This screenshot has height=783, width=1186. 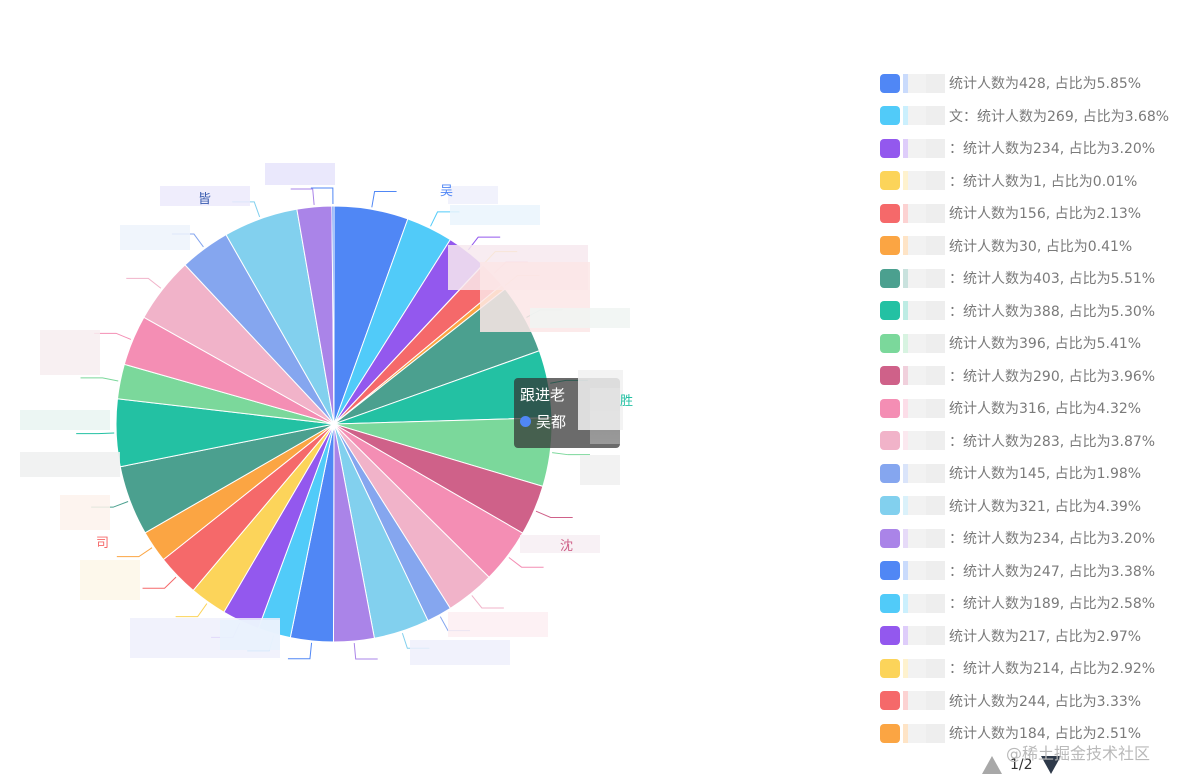 I want to click on legend-item: ：统计人数为189, 占比为2.58%, so click(x=1017, y=603).